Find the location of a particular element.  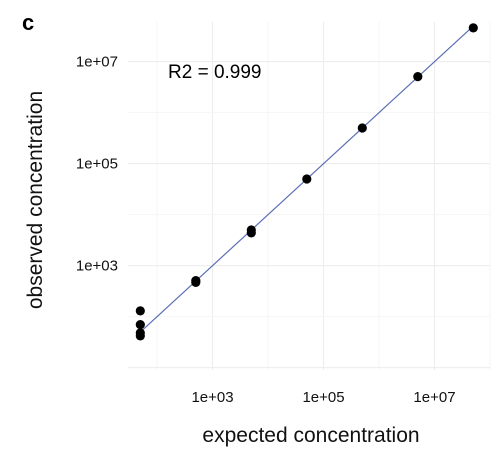

r2-annotation: R2 = 0.999 is located at coordinates (215, 72).